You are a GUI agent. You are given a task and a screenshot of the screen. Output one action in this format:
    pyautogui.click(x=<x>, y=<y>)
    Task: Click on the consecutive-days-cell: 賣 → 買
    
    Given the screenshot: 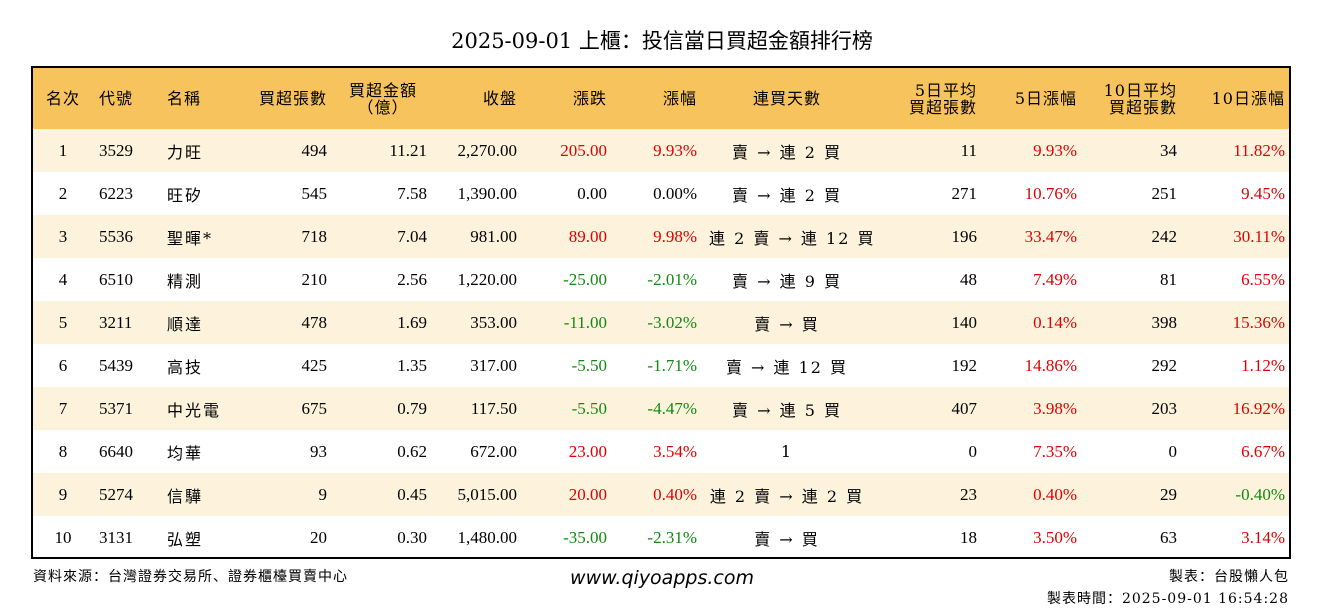 What is the action you would take?
    pyautogui.click(x=787, y=324)
    